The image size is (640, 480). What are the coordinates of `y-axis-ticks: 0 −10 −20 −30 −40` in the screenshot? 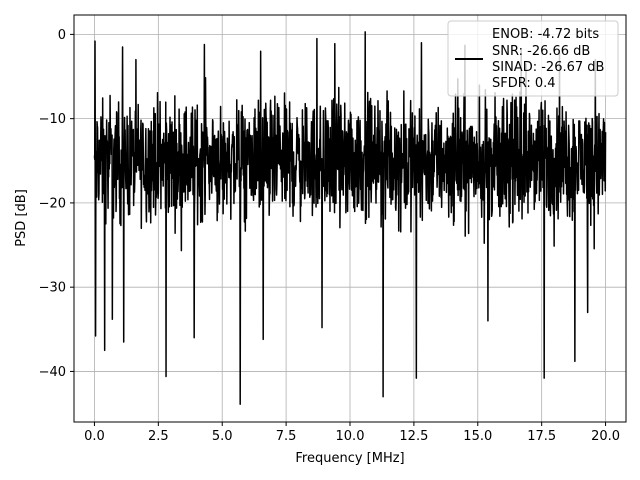 It's located at (56, 204).